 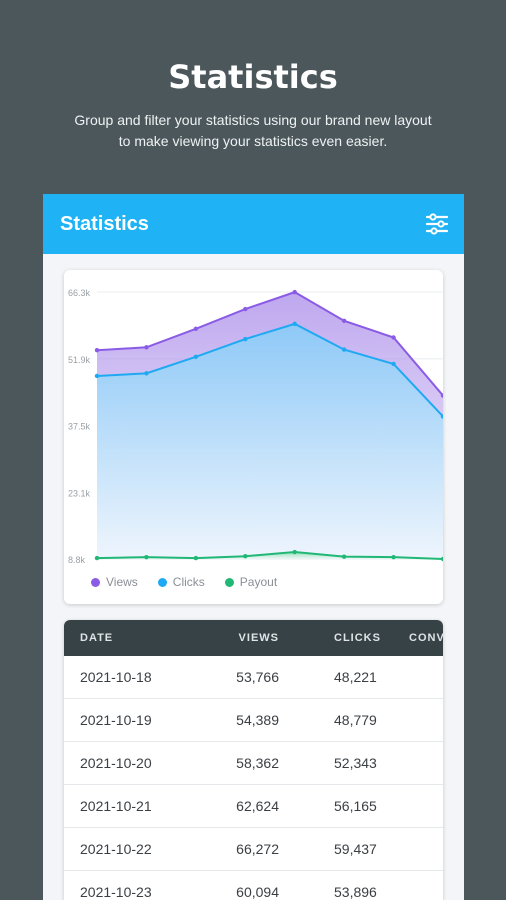 I want to click on header-date: DATE, so click(x=97, y=638).